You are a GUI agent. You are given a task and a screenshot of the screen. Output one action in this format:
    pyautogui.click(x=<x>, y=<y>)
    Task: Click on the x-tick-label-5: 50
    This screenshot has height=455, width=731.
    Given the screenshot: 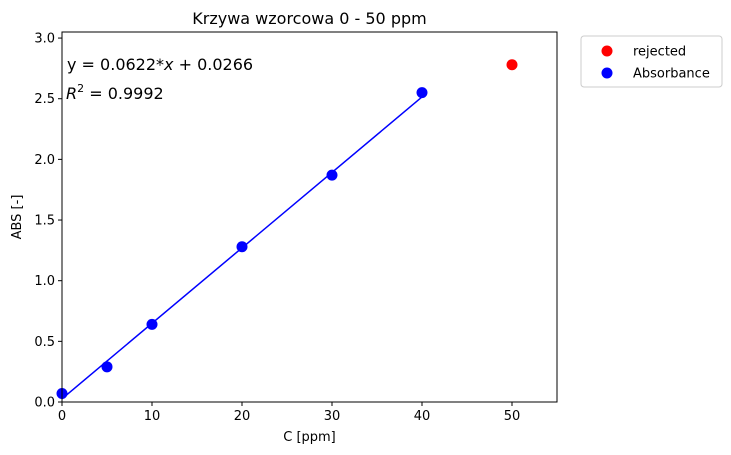 What is the action you would take?
    pyautogui.click(x=512, y=416)
    